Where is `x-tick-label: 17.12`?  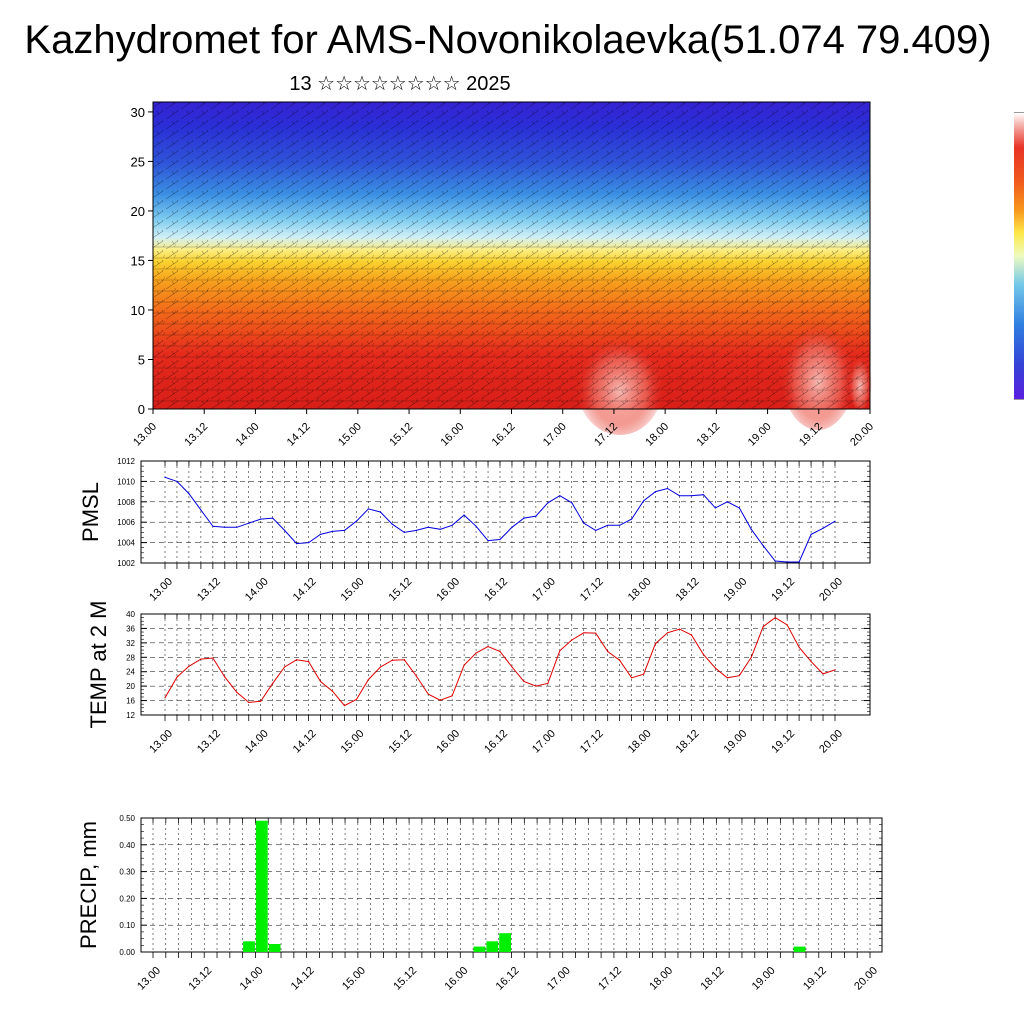
x-tick-label: 17.12 is located at coordinates (592, 742).